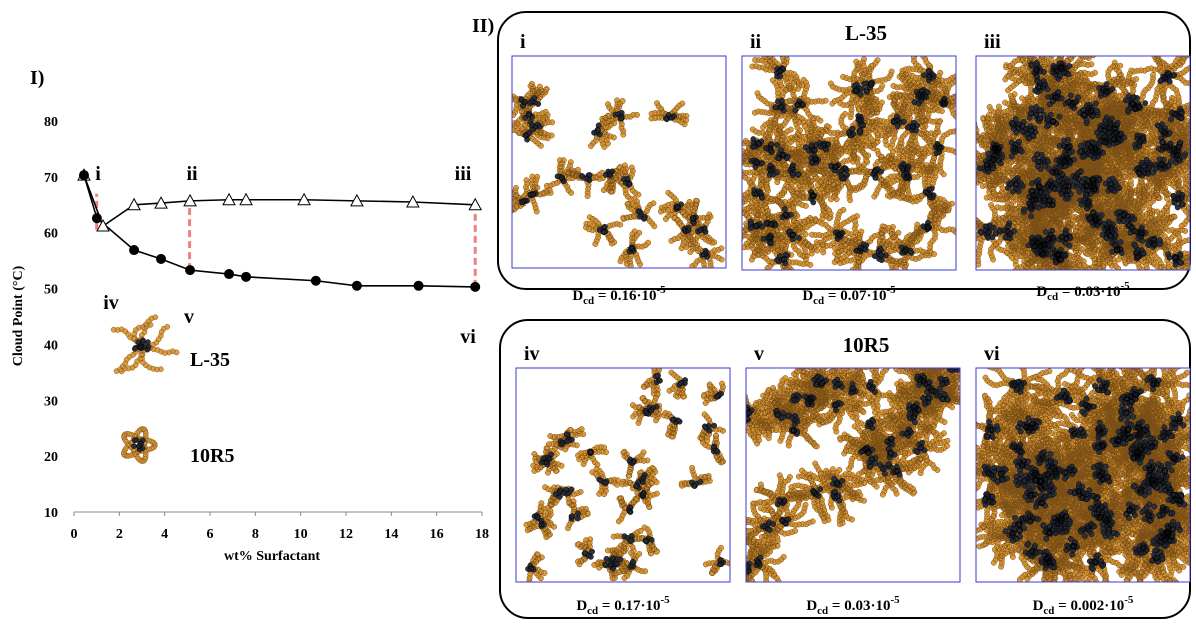 This screenshot has width=1196, height=626. I want to click on point-label: iv, so click(111, 303).